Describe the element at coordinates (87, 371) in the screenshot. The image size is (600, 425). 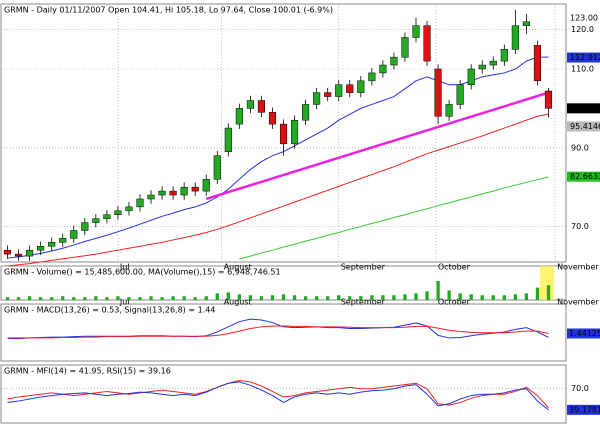
I see `oscillator-title: GRMN - MFI(14) = 41.95, RSI(15) = 39.16` at that location.